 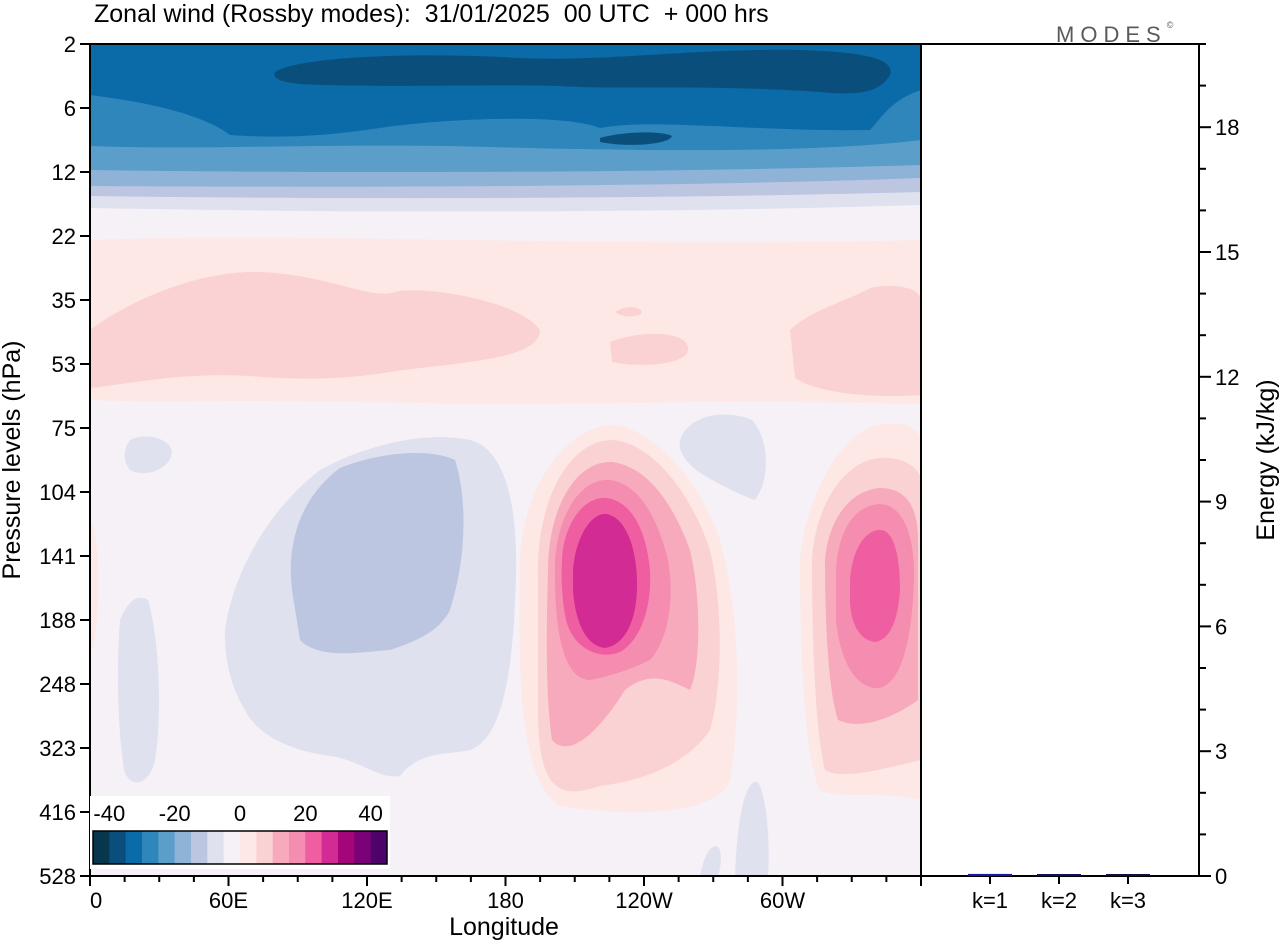 What do you see at coordinates (505, 900) in the screenshot?
I see `x-tick-label: 180` at bounding box center [505, 900].